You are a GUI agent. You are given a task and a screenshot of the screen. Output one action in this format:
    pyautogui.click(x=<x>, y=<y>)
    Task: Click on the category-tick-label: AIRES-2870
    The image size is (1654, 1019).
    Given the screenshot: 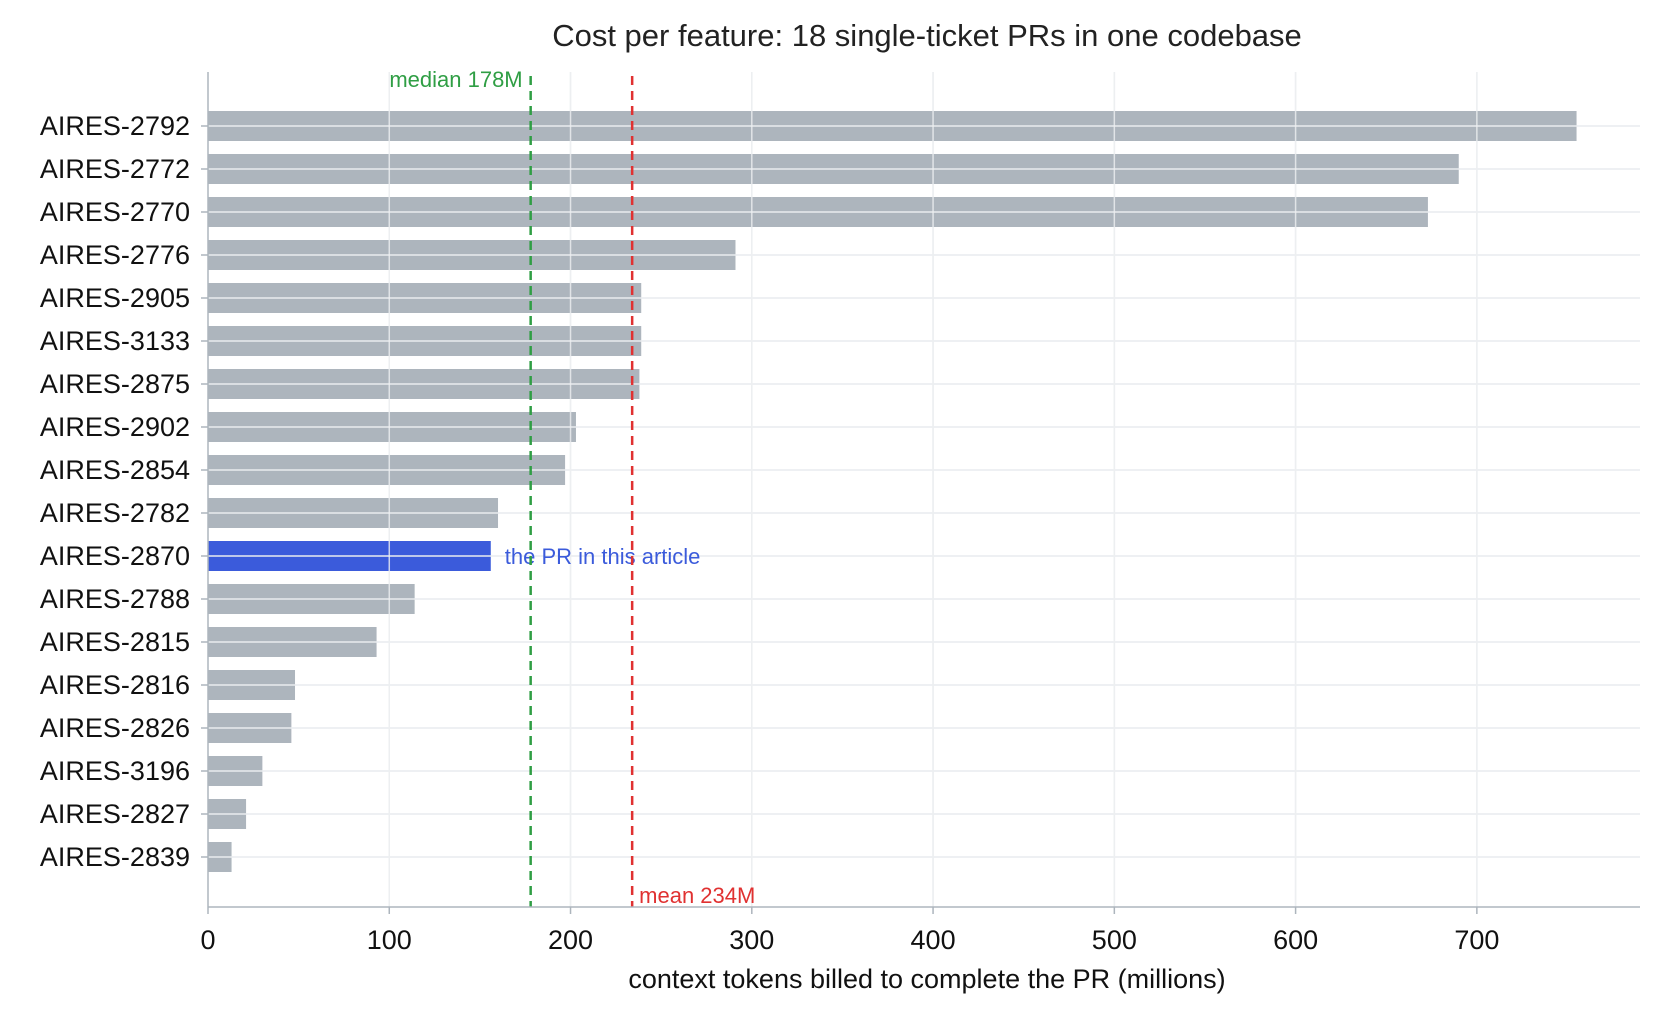 What is the action you would take?
    pyautogui.click(x=115, y=556)
    